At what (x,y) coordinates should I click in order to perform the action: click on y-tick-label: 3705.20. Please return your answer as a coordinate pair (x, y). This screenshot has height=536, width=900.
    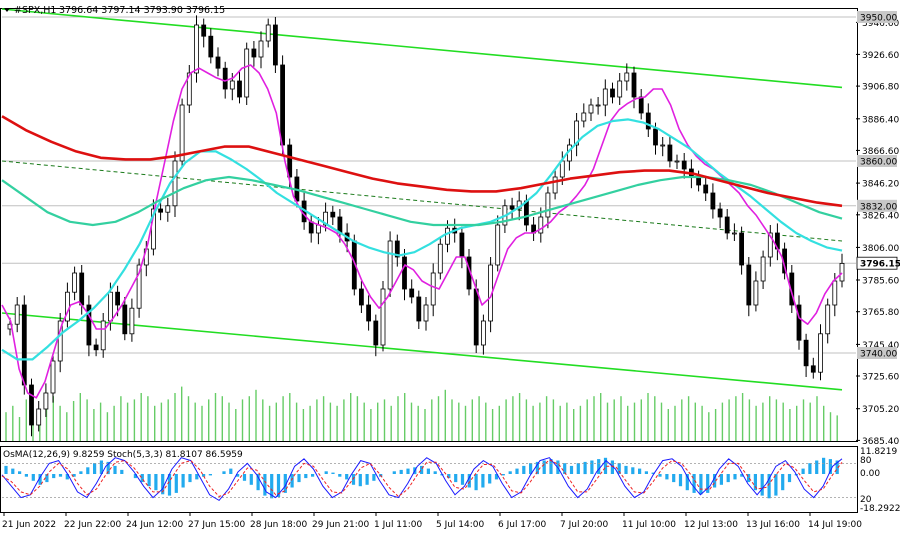
    Looking at the image, I should click on (880, 410).